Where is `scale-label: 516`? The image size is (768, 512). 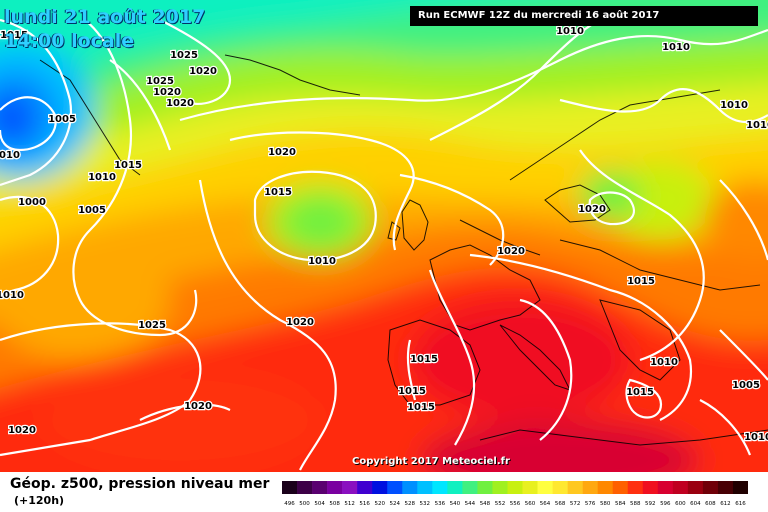 scale-label: 516 is located at coordinates (364, 504).